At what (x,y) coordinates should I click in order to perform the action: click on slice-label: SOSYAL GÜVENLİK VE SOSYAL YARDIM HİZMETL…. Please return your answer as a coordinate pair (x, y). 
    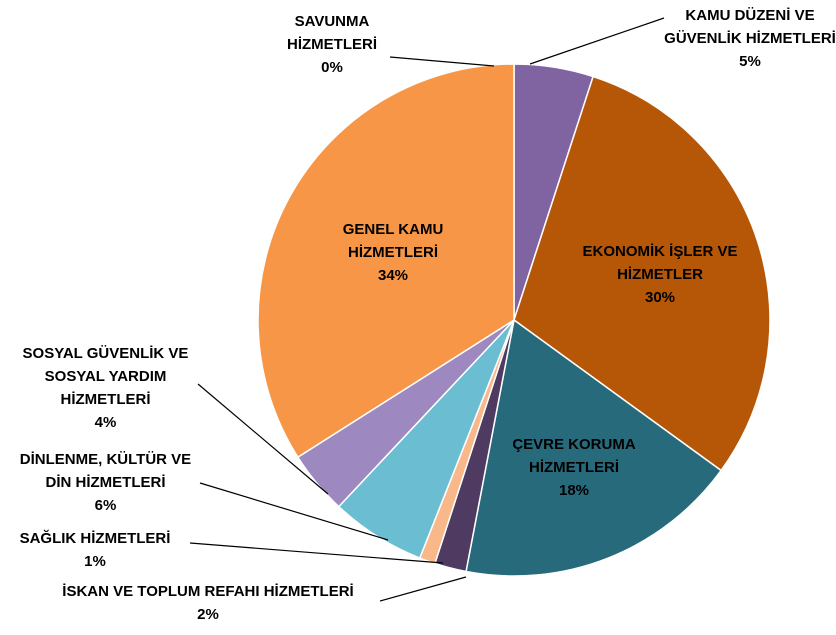
    Looking at the image, I should click on (105, 388).